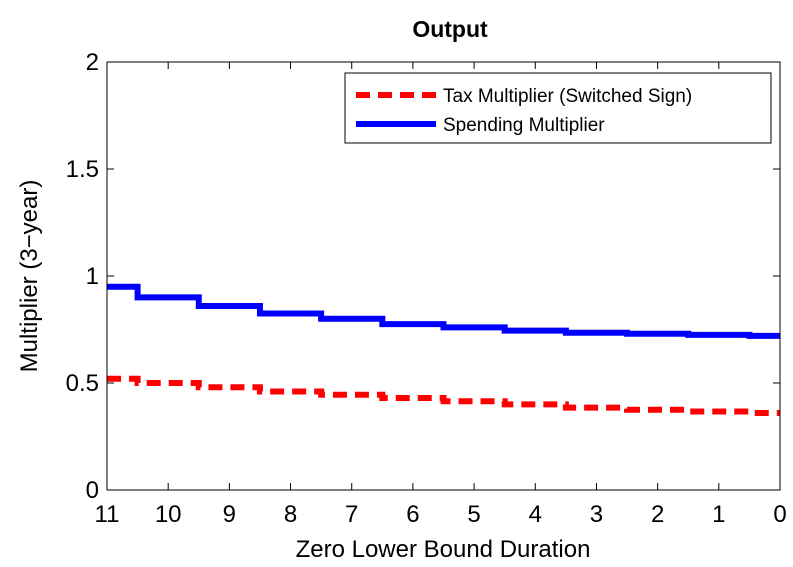 Image resolution: width=793 pixels, height=567 pixels. Describe the element at coordinates (412, 514) in the screenshot. I see `x-tick-label: 6` at that location.